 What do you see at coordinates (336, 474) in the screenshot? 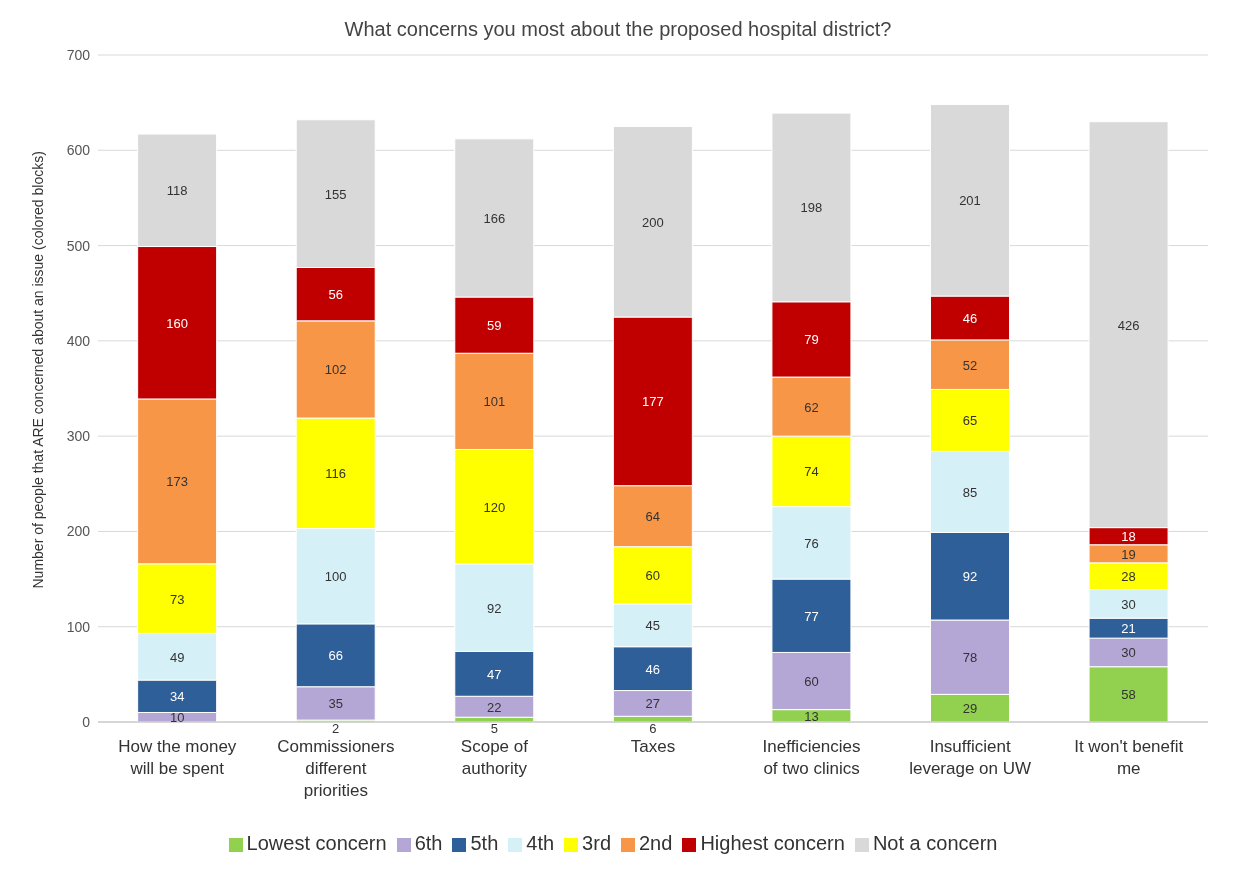
I see `data-label: 116` at bounding box center [336, 474].